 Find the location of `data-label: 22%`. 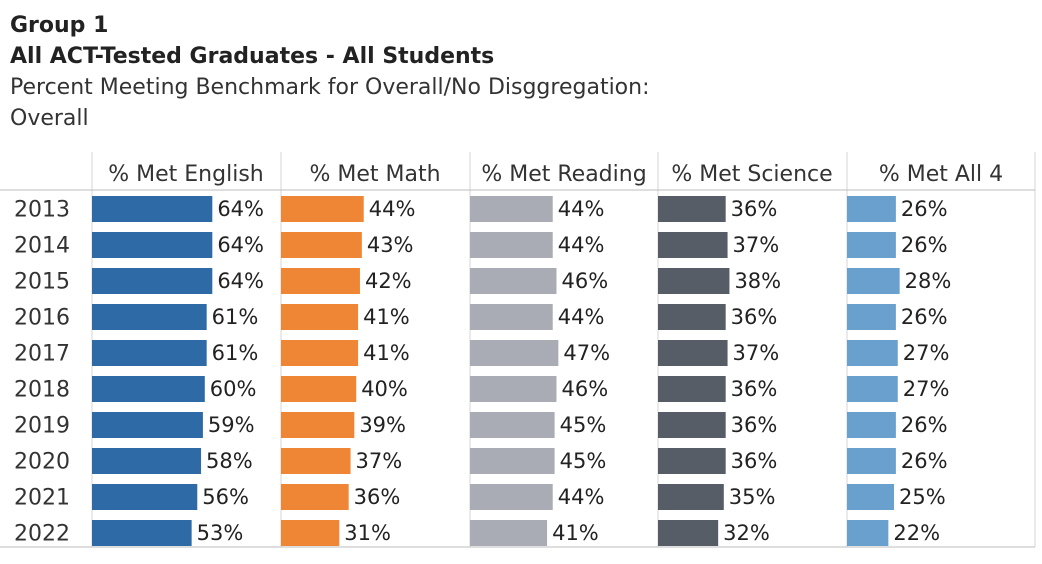

data-label: 22% is located at coordinates (916, 533).